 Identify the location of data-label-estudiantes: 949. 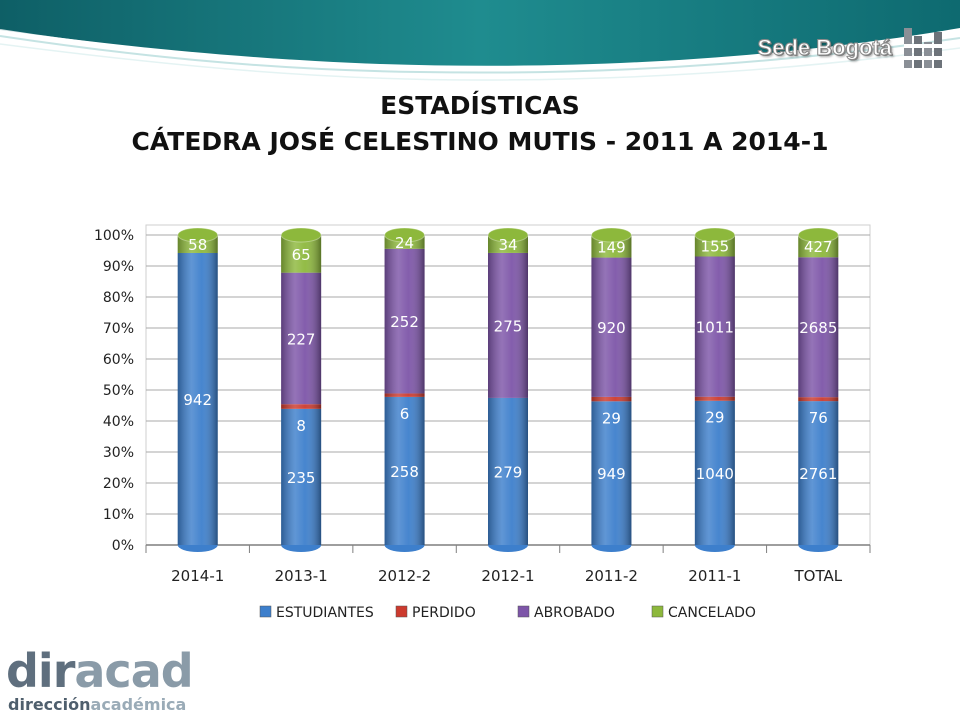
(611, 474).